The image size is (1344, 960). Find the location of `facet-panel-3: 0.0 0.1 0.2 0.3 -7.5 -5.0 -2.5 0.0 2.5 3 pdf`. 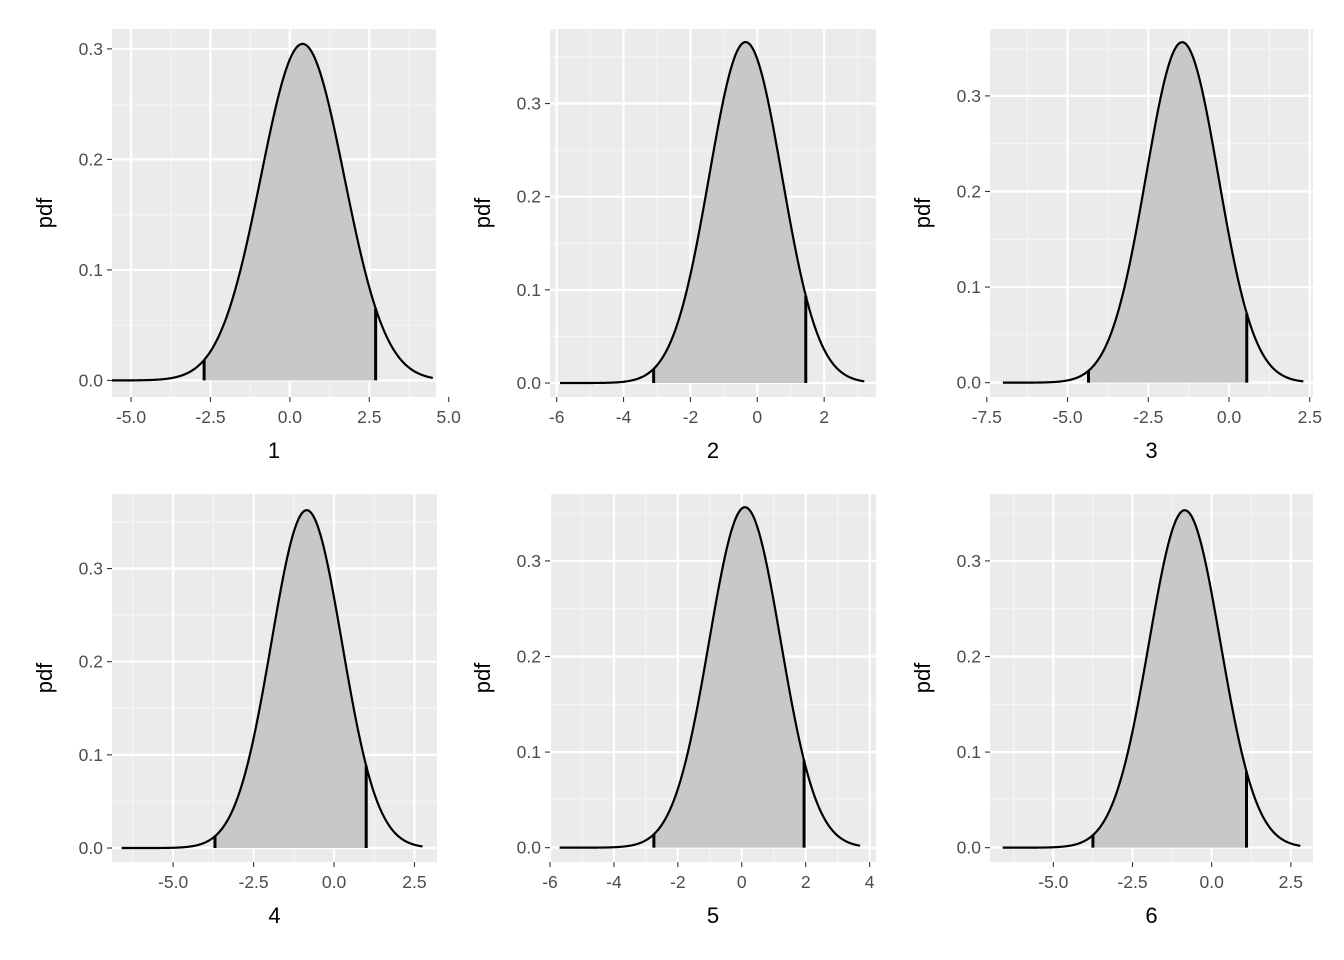

facet-panel-3: 0.0 0.1 0.2 0.3 -7.5 -5.0 -2.5 0.0 2.5 3 pdf is located at coordinates (1116, 246).